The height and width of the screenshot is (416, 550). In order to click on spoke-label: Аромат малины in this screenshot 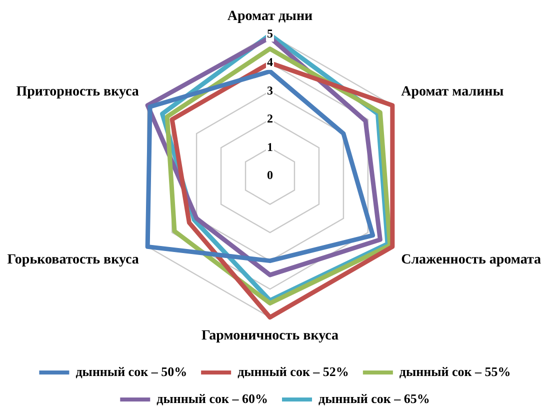, I will do `click(452, 92)`.